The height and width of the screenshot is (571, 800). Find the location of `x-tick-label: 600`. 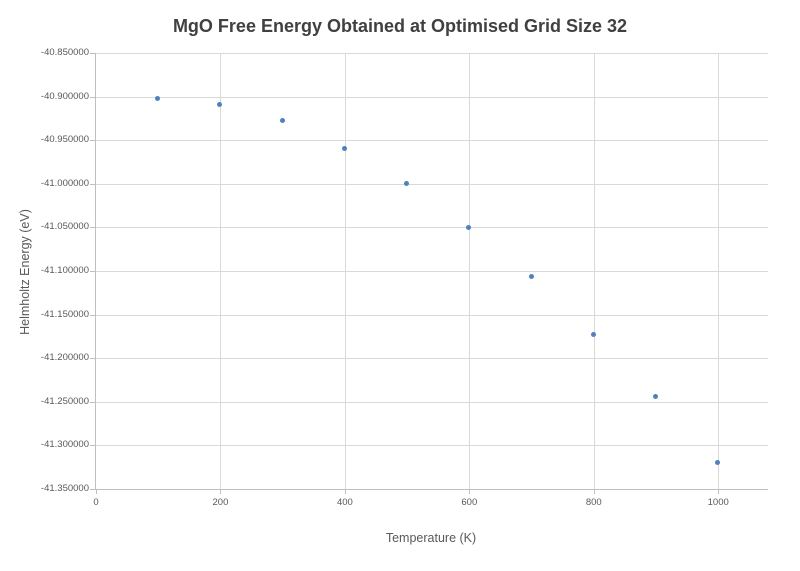

x-tick-label: 600 is located at coordinates (469, 502).